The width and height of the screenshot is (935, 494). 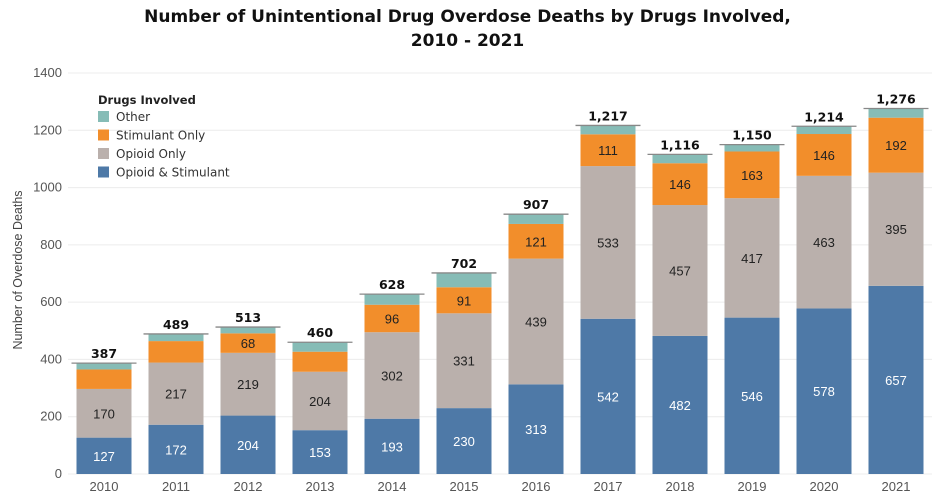 What do you see at coordinates (392, 446) in the screenshot?
I see `data-label: 193` at bounding box center [392, 446].